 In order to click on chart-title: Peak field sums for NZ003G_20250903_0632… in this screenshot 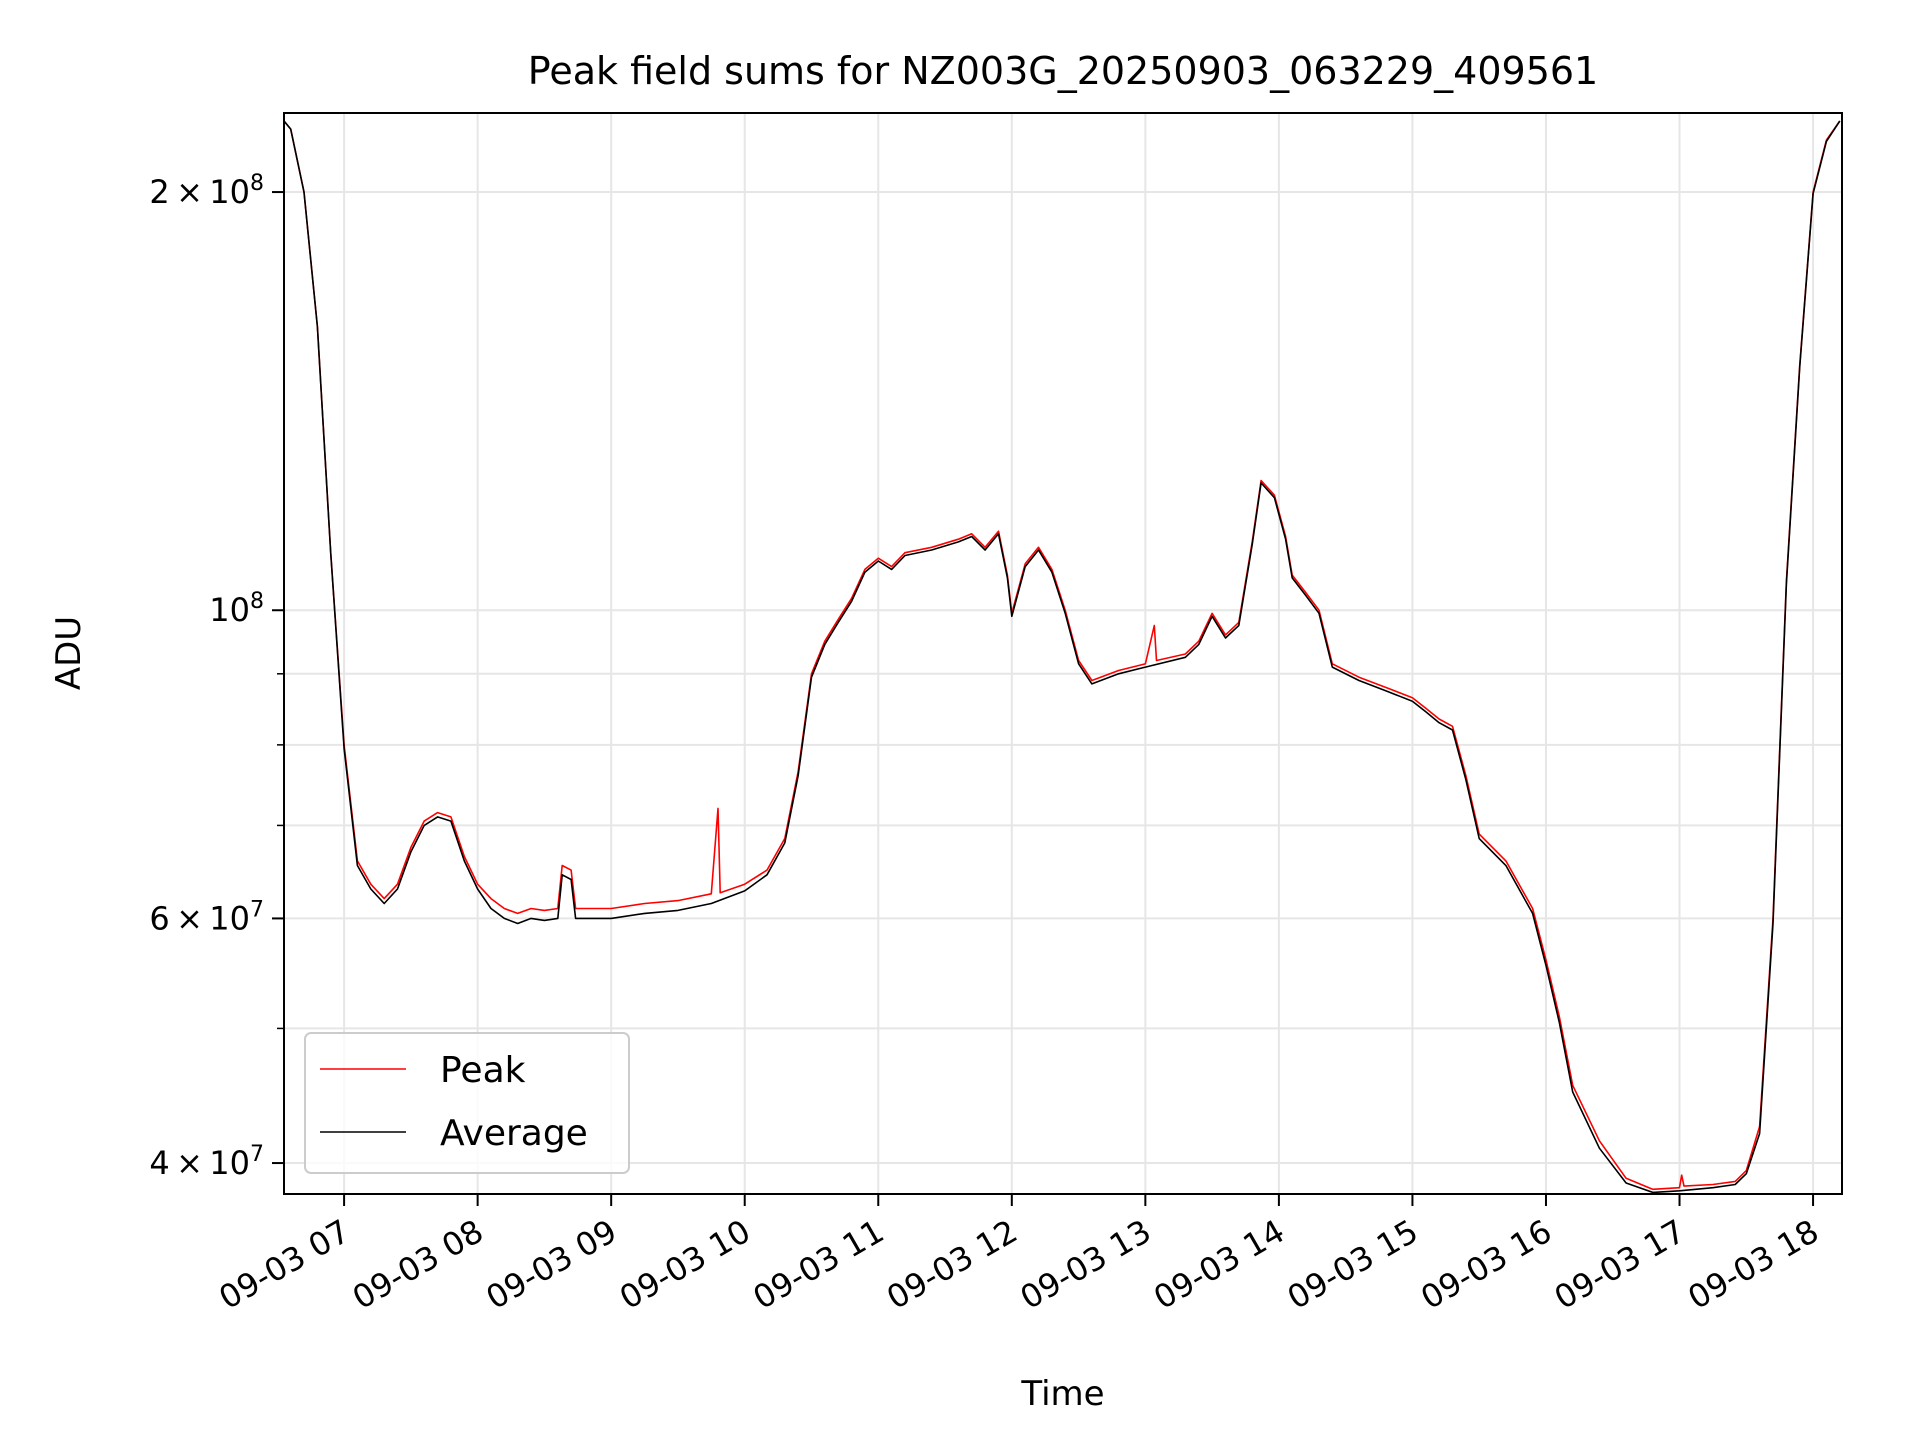, I will do `click(1063, 71)`.